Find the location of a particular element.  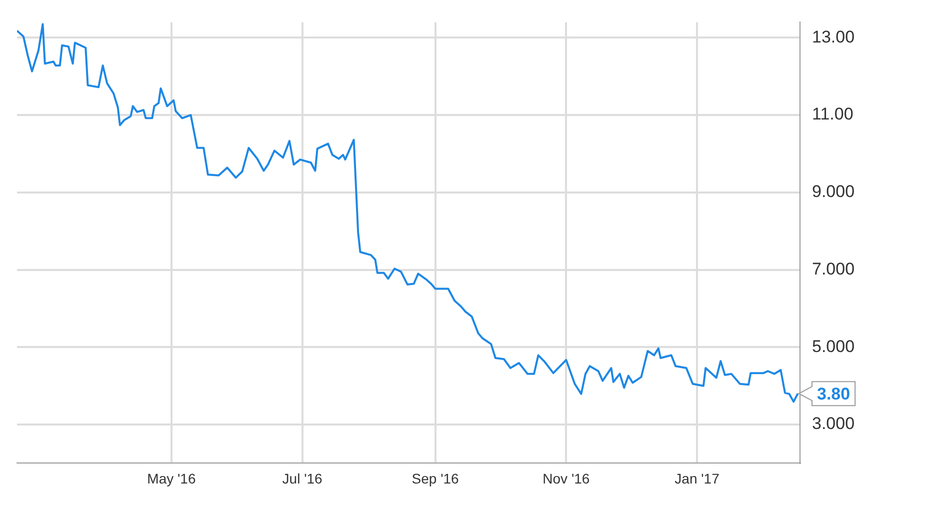

x-tick-label: Sep '16 is located at coordinates (436, 478).